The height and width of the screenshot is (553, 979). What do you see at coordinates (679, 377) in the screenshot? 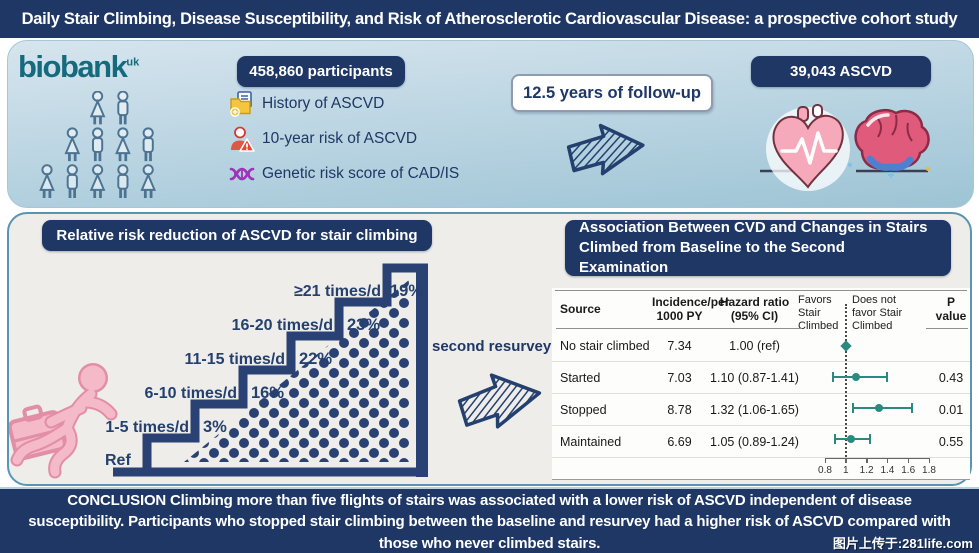
I see `row-incidence: 7.03` at bounding box center [679, 377].